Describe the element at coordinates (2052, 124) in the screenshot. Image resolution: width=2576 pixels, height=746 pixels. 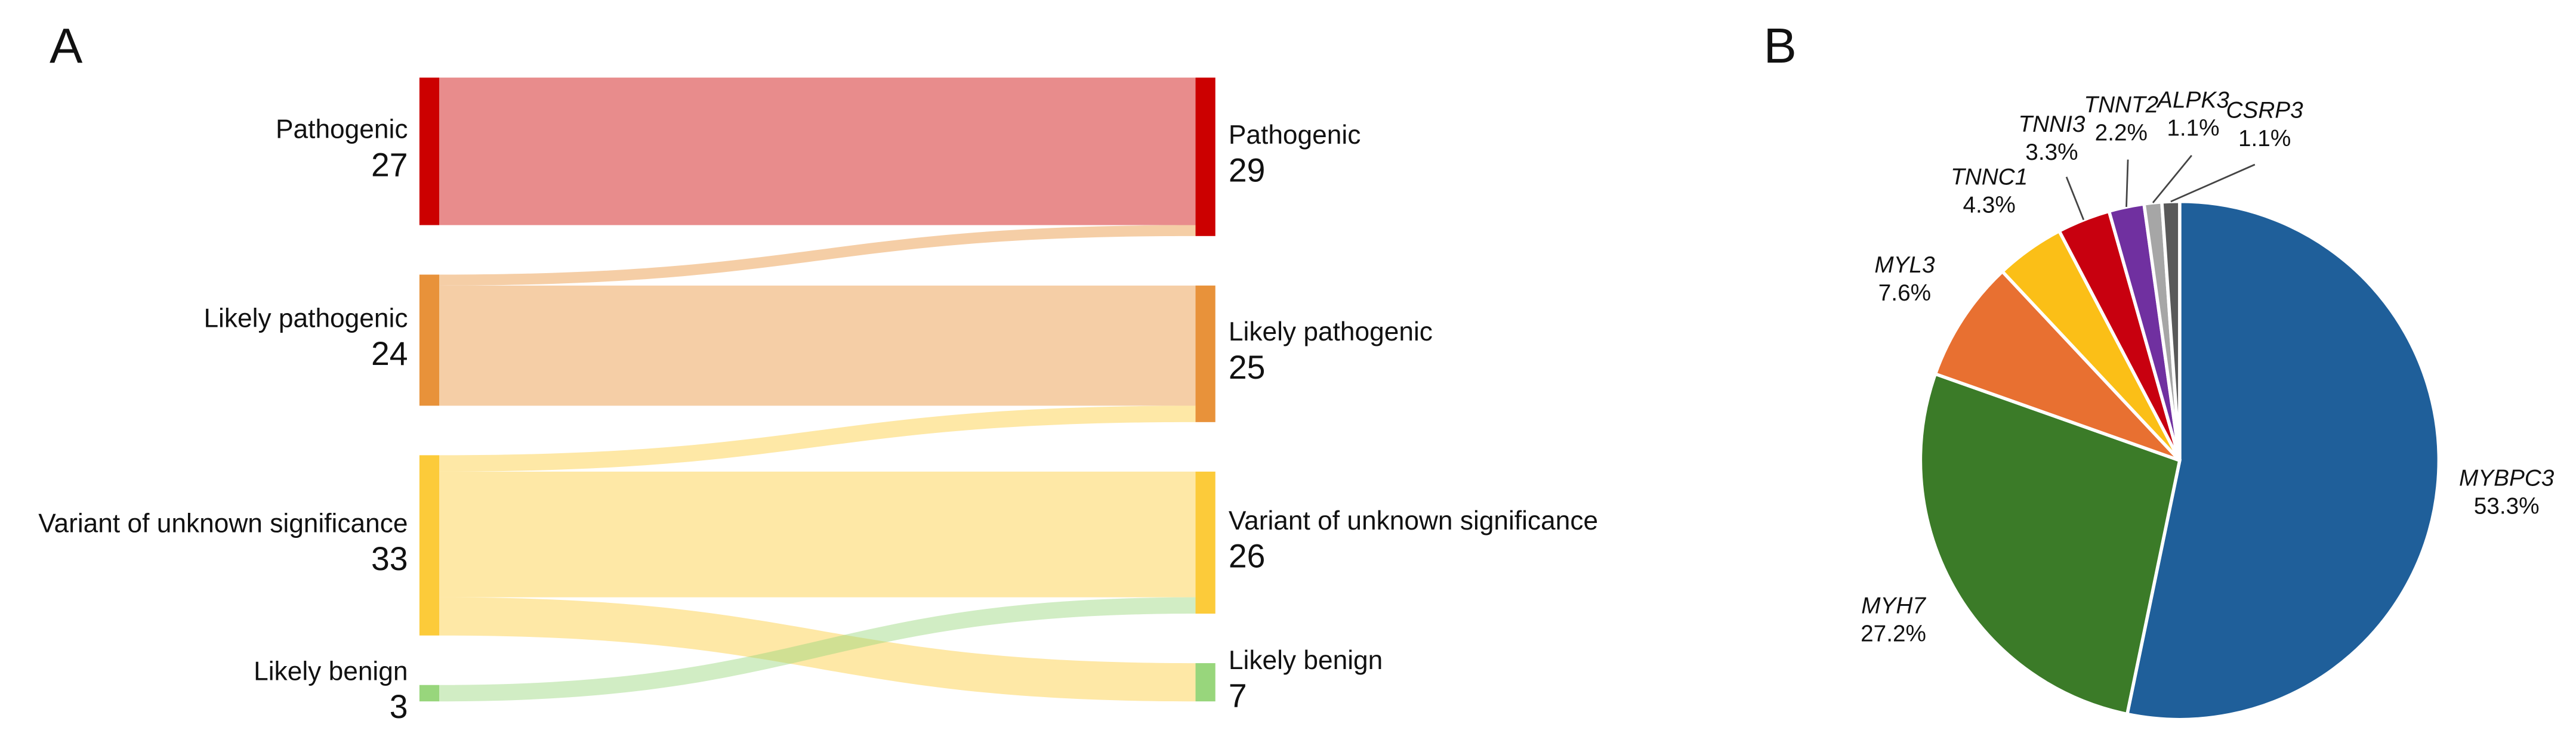
I see `slice-name: TNNI3` at that location.